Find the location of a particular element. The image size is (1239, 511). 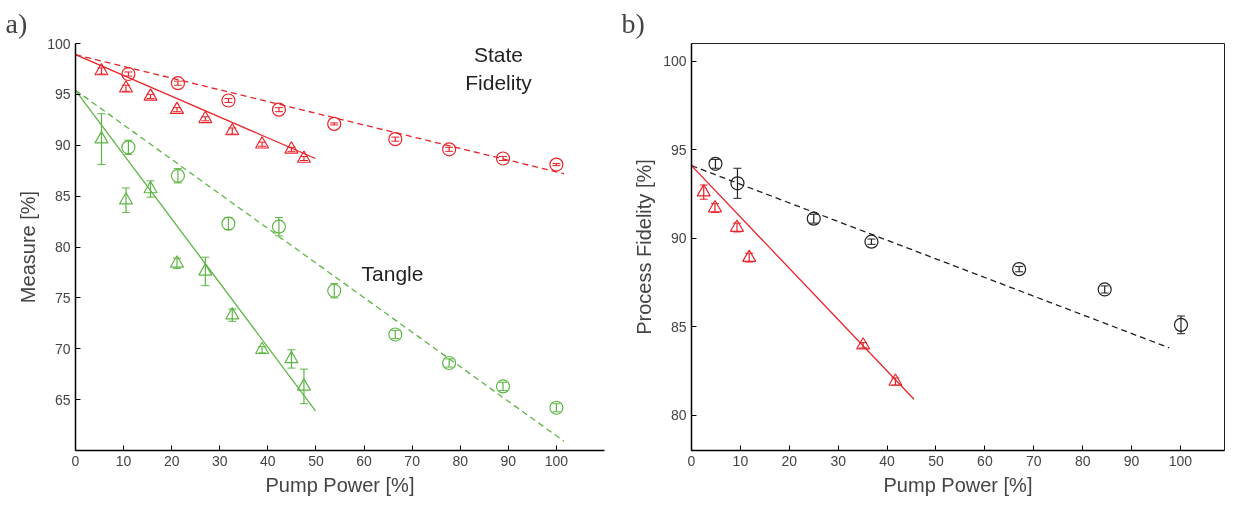

annotation: State Fidelity is located at coordinates (499, 68).